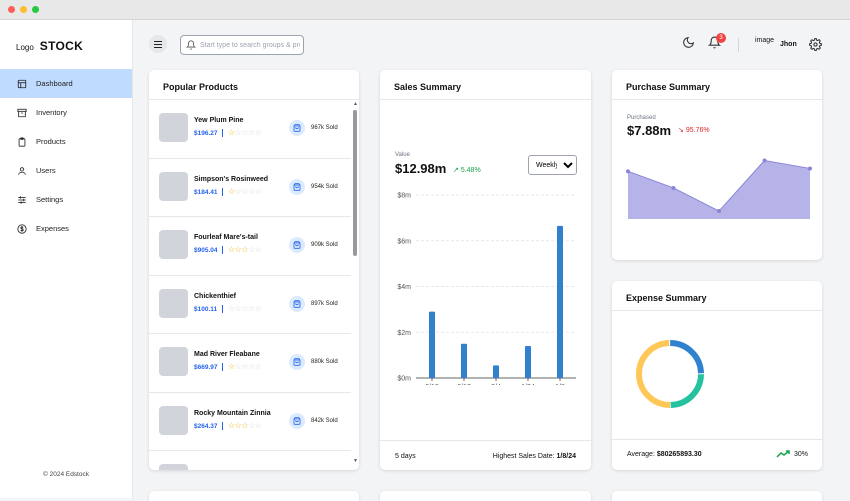 The height and width of the screenshot is (501, 850). I want to click on scrollbar-thumb, so click(355, 183).